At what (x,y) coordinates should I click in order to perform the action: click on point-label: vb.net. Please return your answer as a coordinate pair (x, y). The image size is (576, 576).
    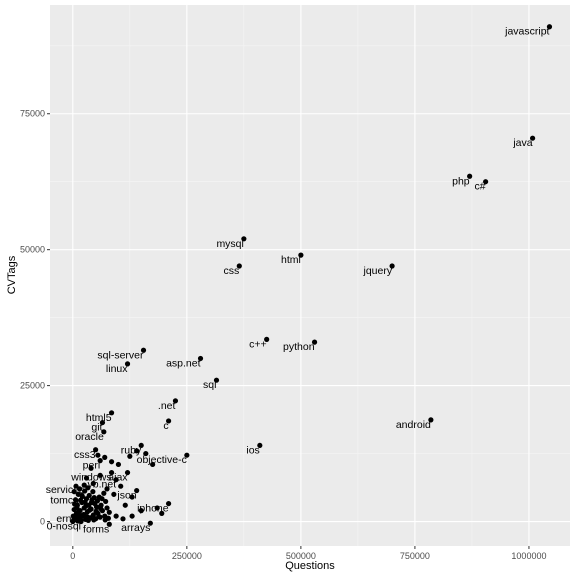
    Looking at the image, I should click on (102, 485).